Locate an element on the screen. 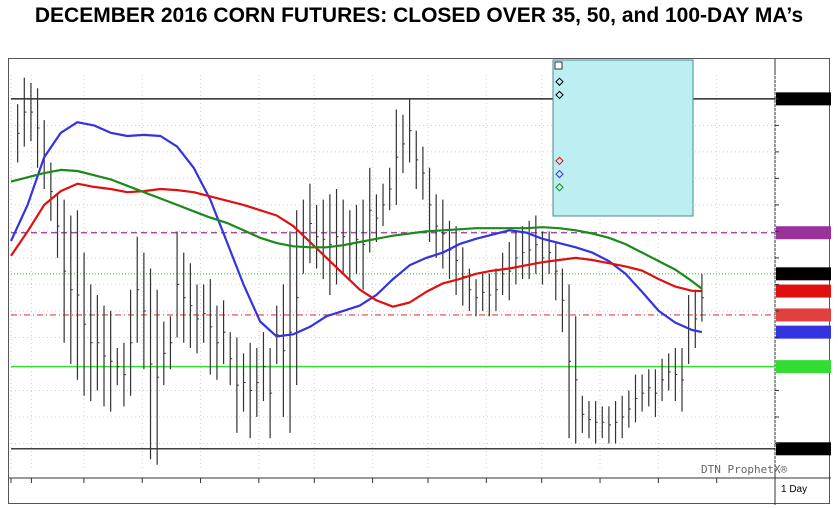 Image resolution: width=838 pixels, height=509 pixels. period-label: 1 Day is located at coordinates (794, 489).